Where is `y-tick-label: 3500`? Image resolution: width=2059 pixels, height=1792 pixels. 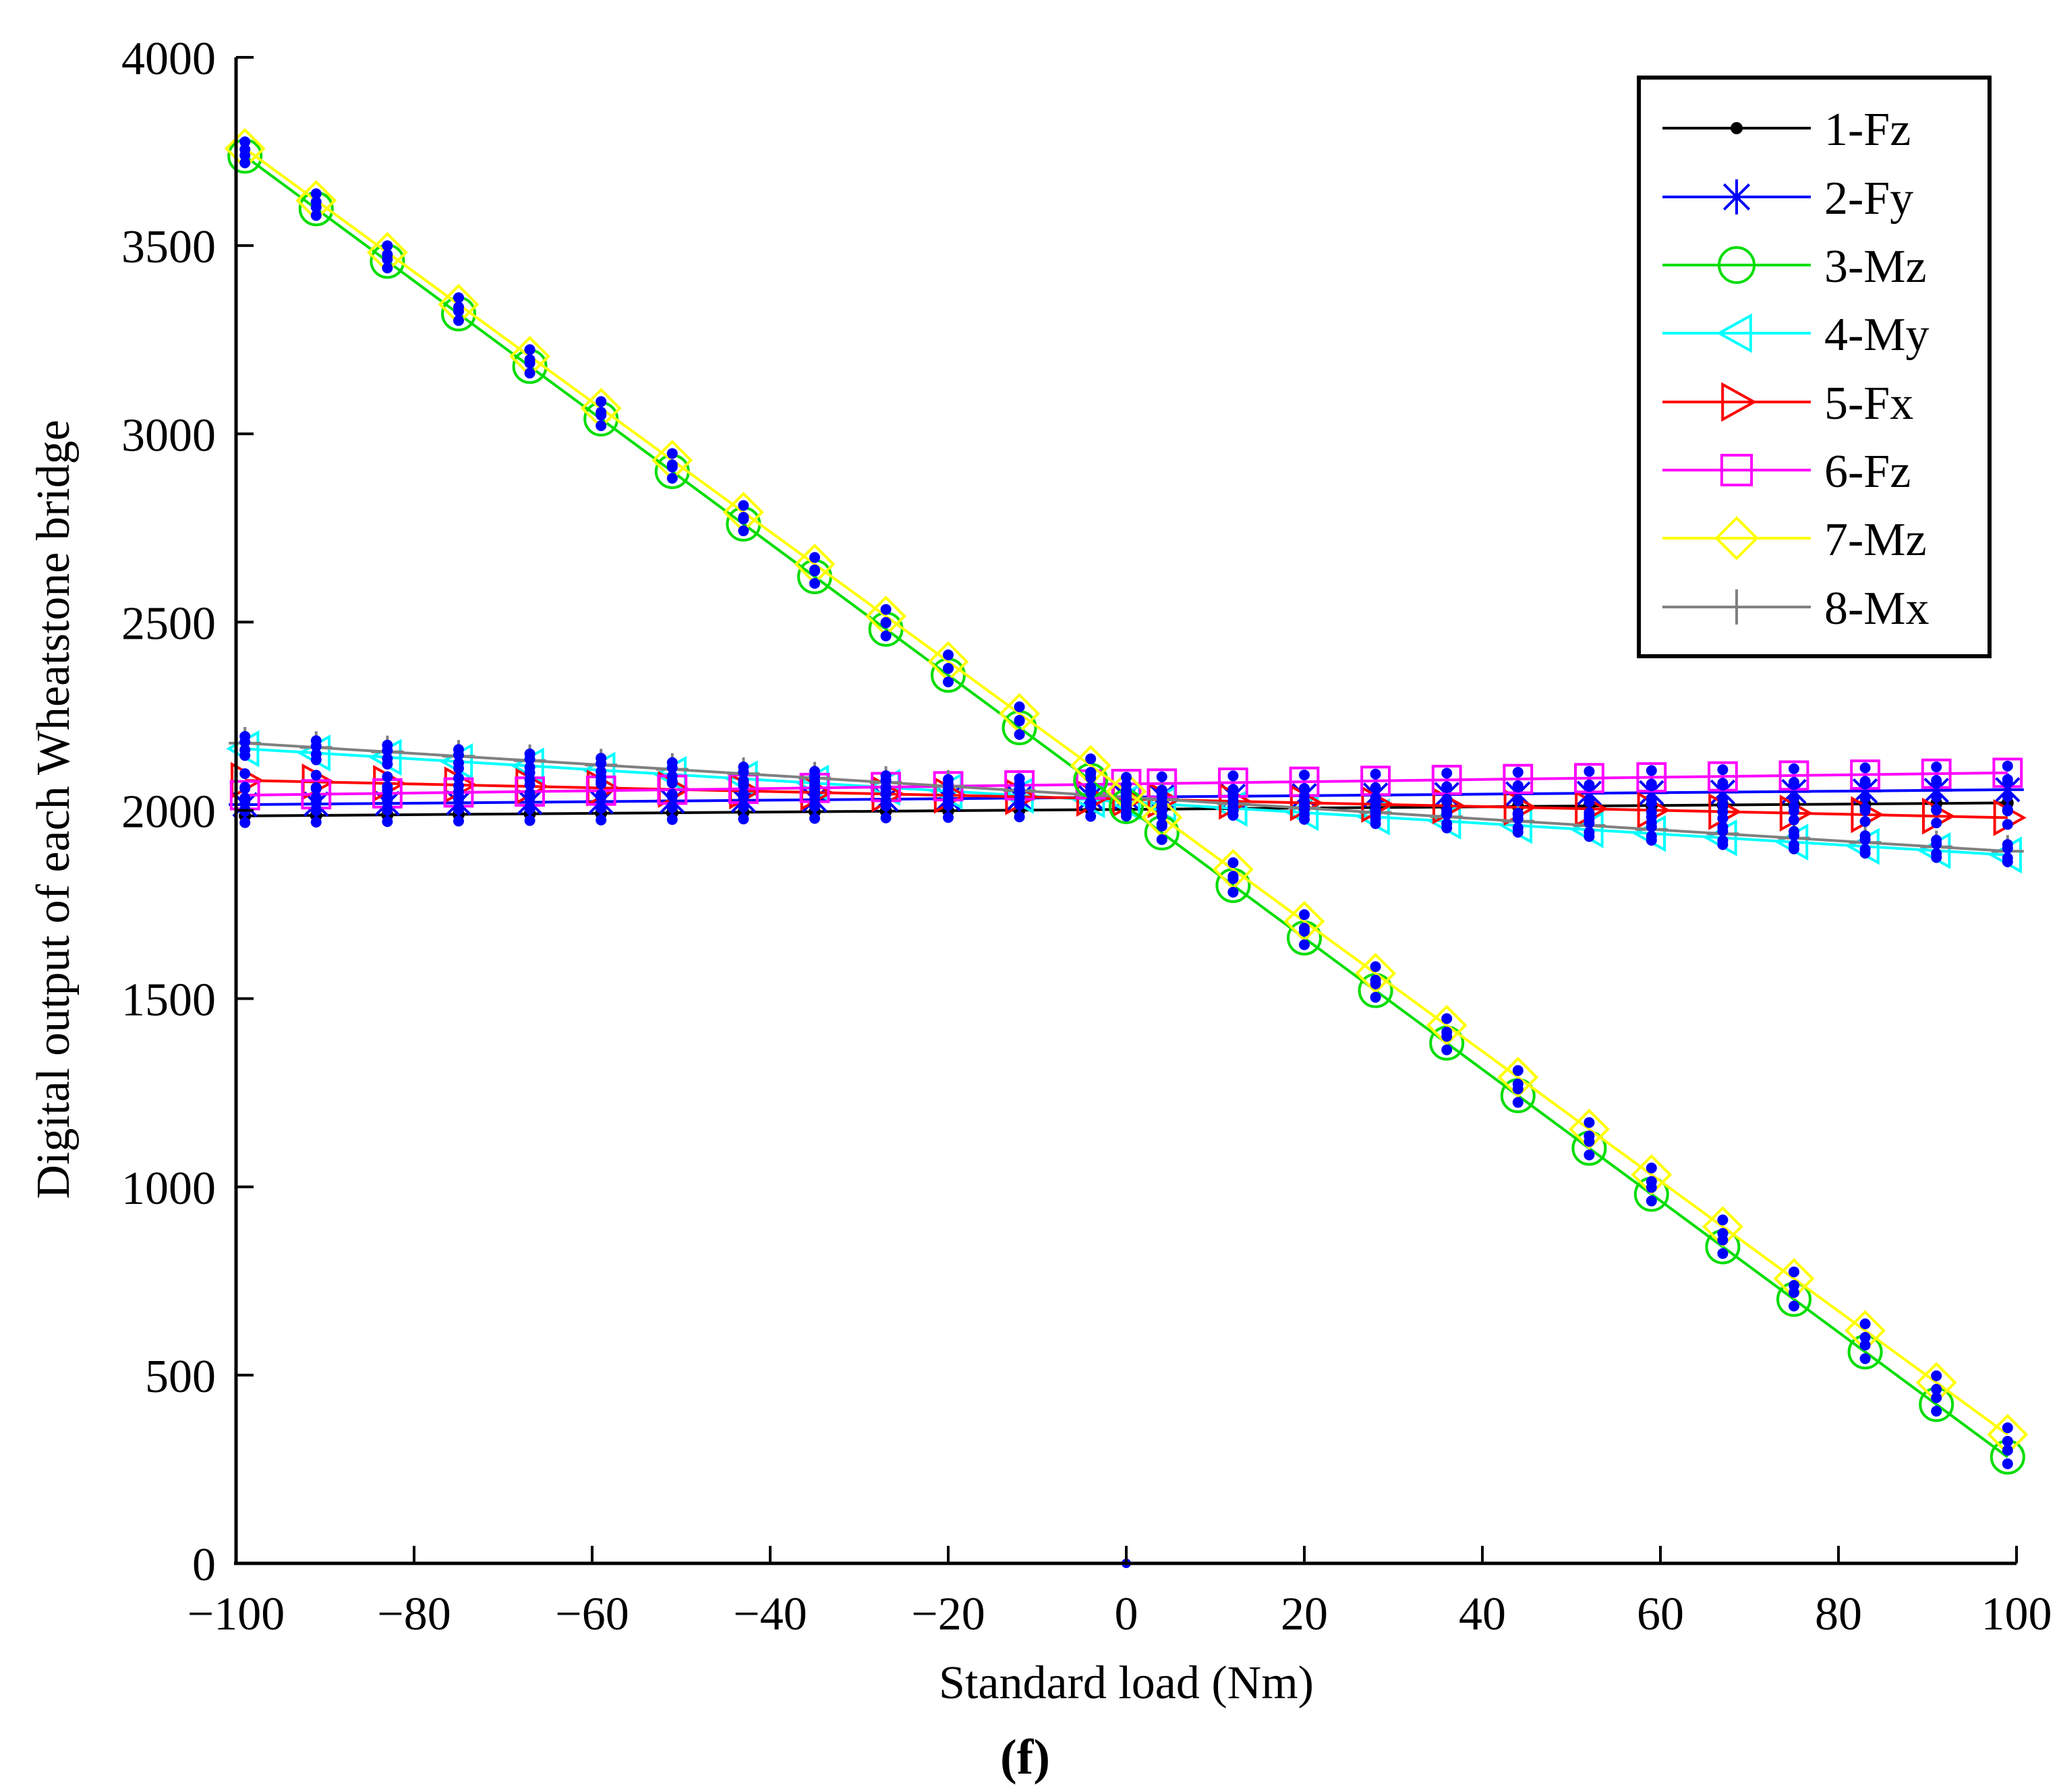
y-tick-label: 3500 is located at coordinates (168, 247).